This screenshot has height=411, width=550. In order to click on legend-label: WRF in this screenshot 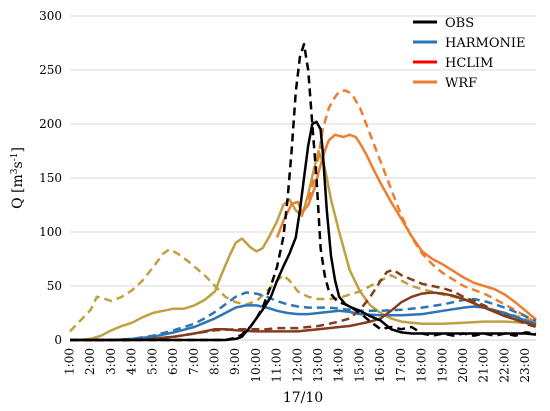, I will do `click(461, 83)`.